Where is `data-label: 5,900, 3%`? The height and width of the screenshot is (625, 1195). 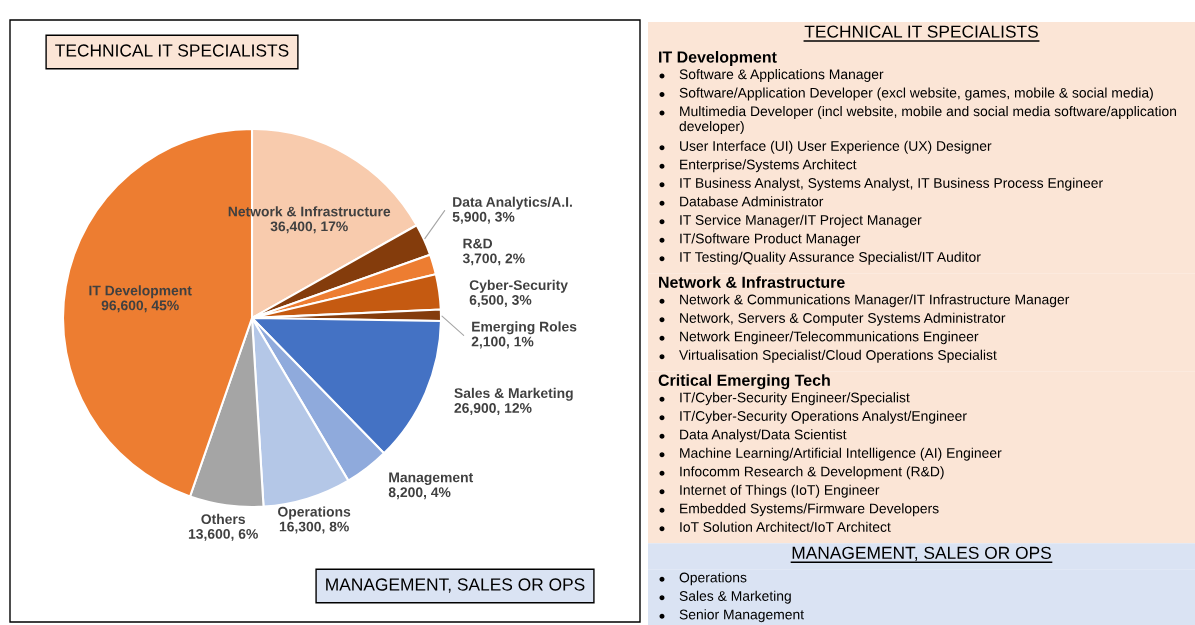 data-label: 5,900, 3% is located at coordinates (483, 217).